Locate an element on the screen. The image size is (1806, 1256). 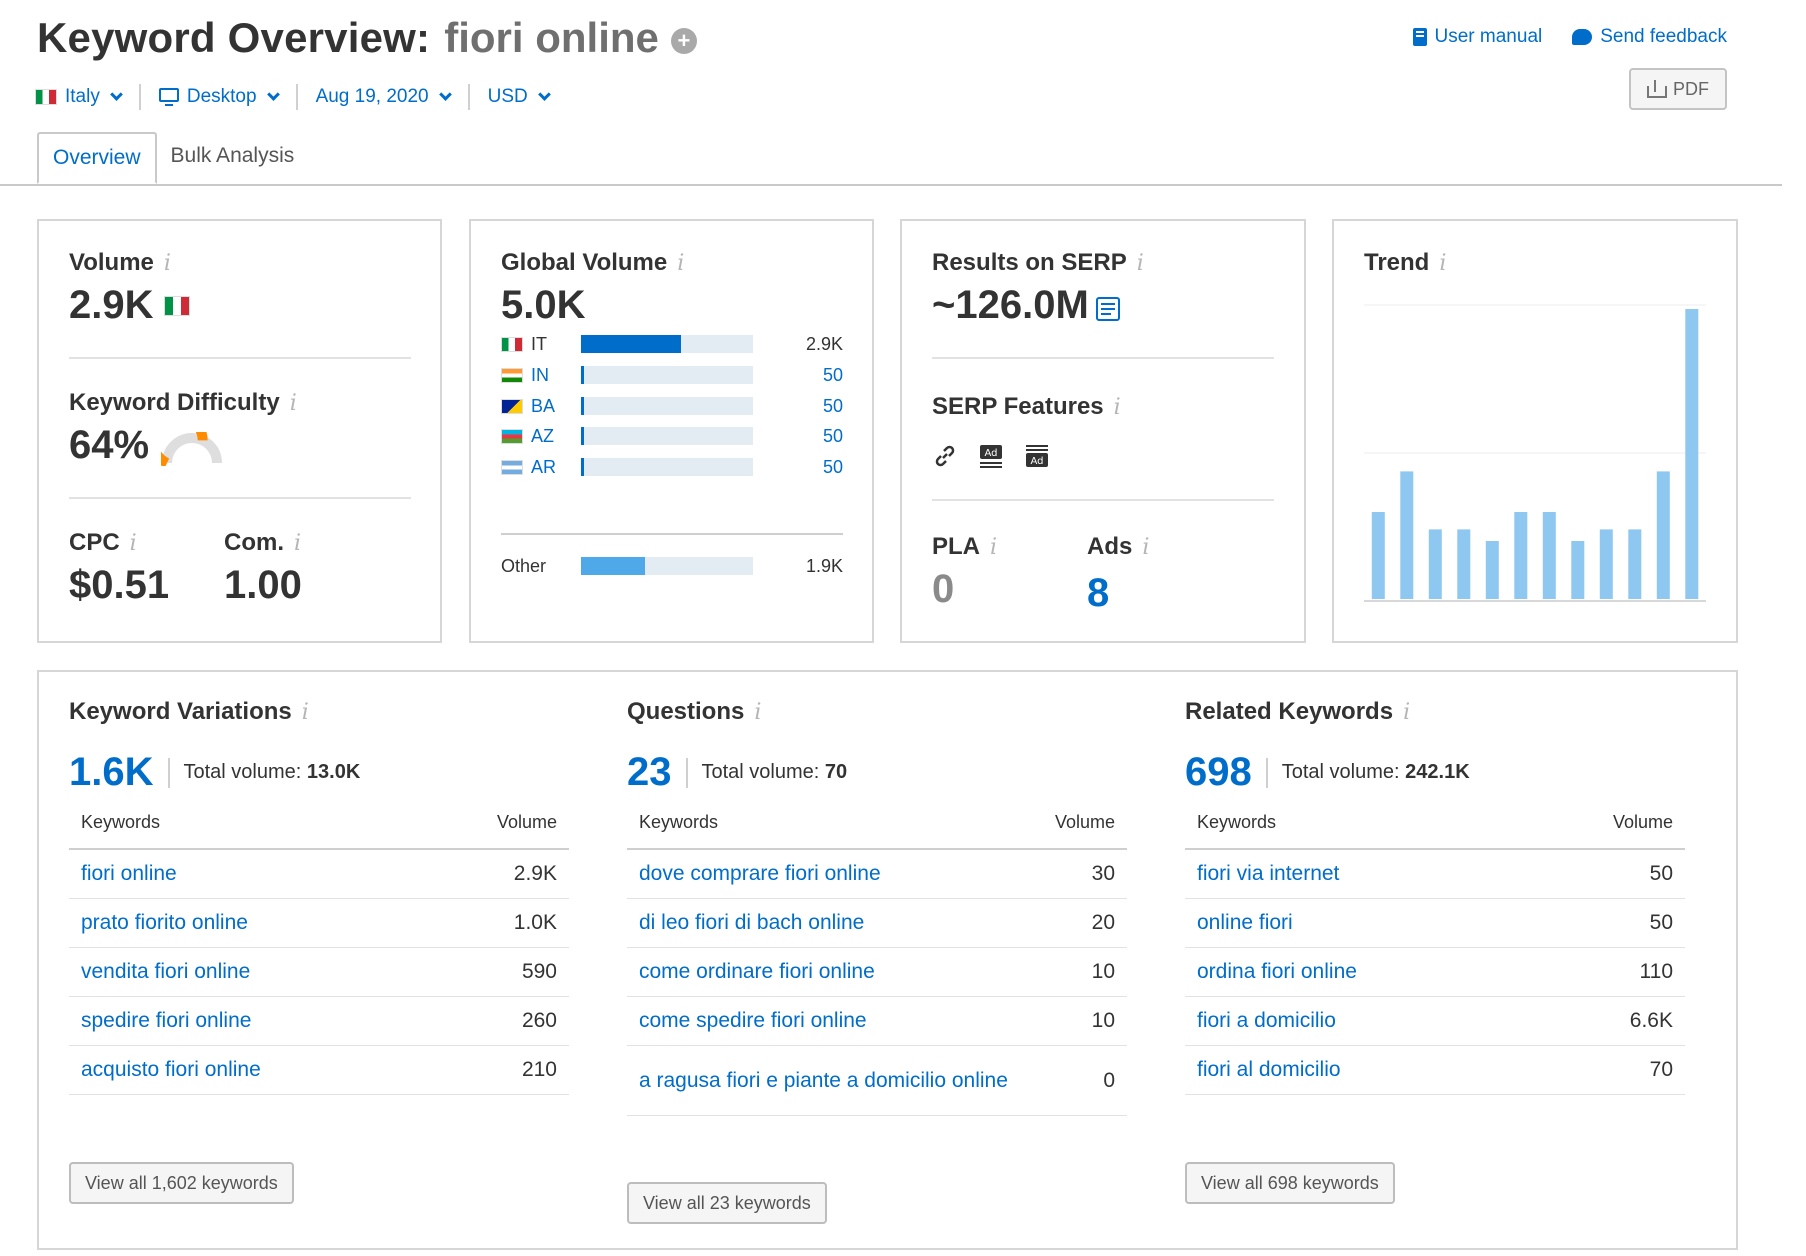
share-bar-fill is located at coordinates (613, 566).